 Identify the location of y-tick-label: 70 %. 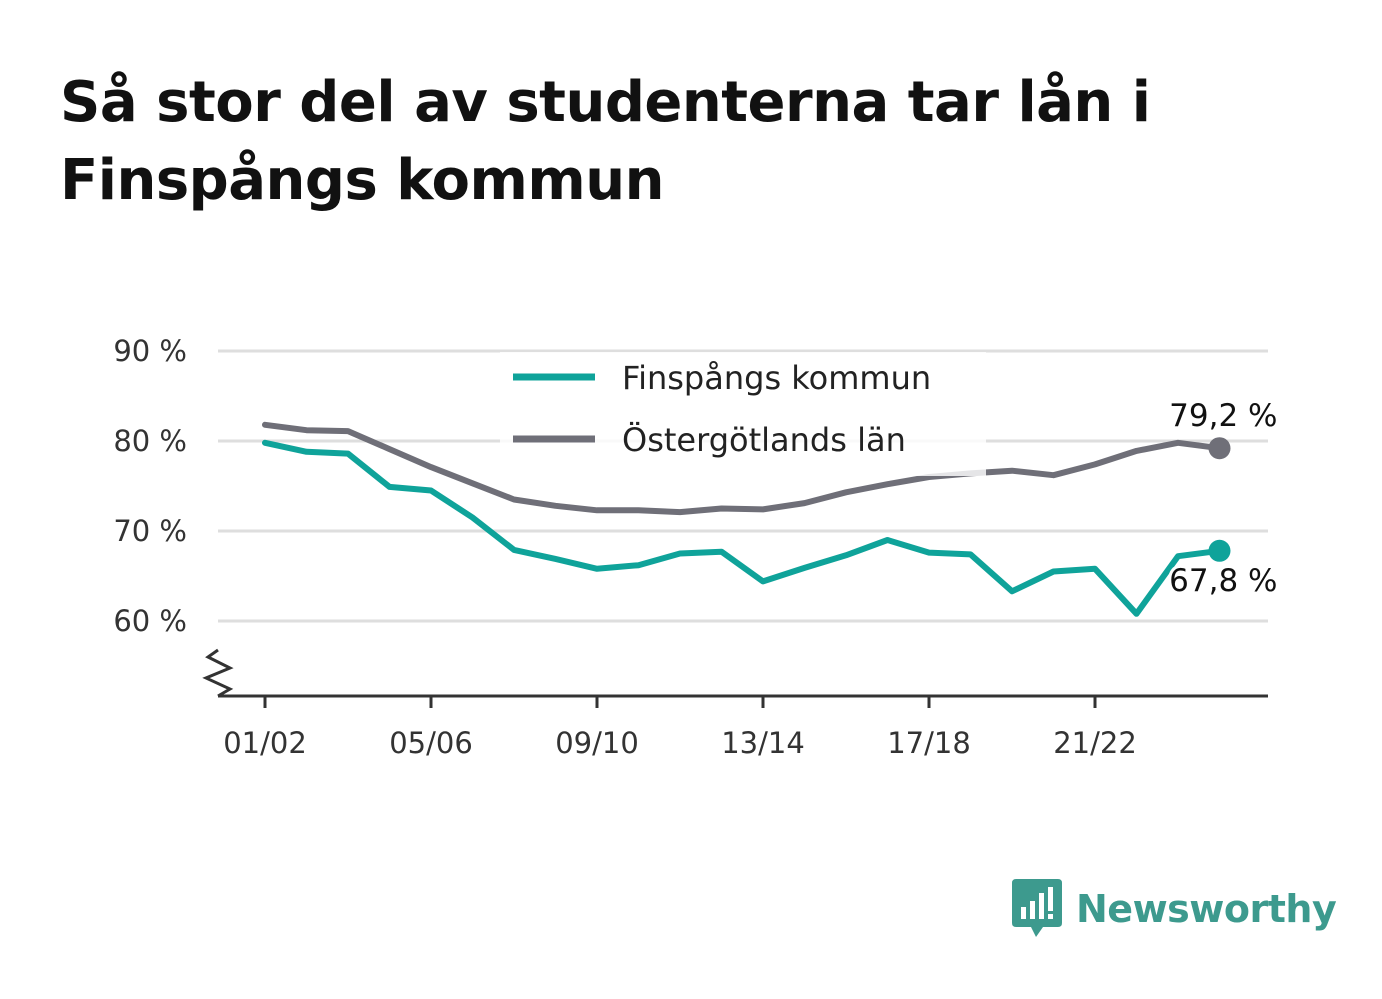
(150, 531).